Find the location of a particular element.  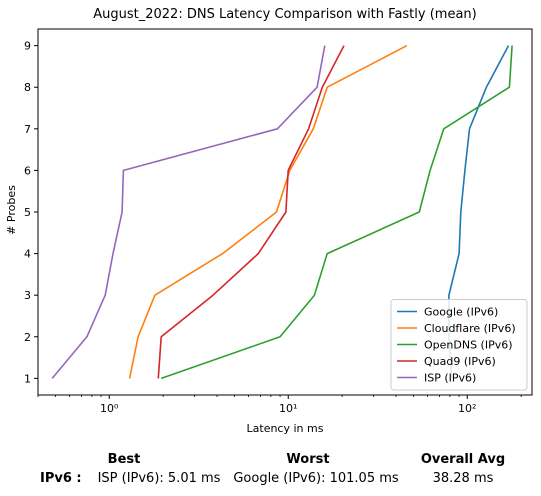

legend-label: Google (IPv6) is located at coordinates (461, 312).